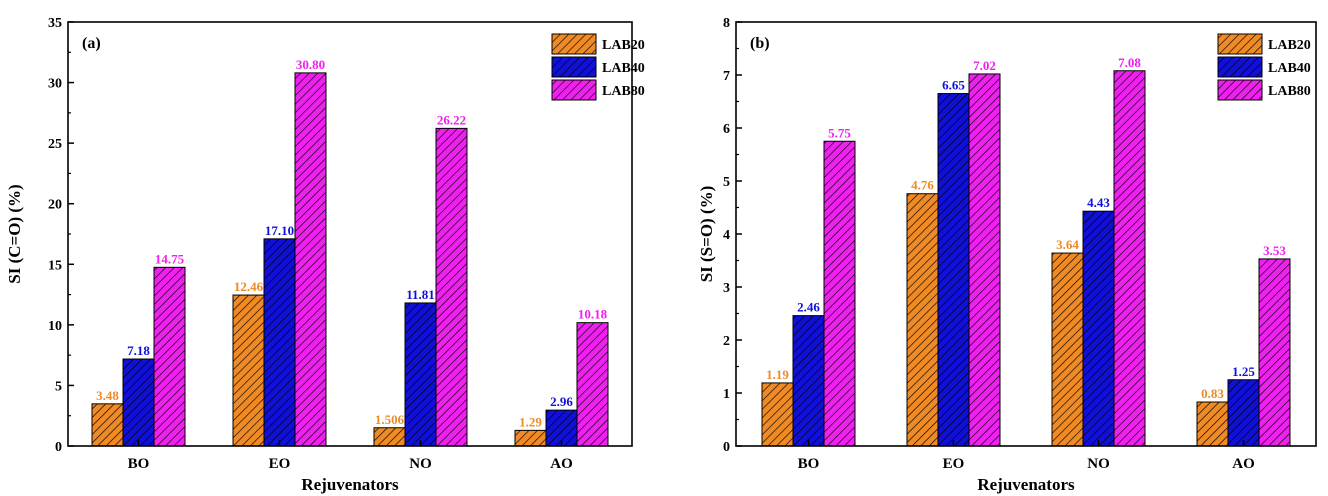  Describe the element at coordinates (1243, 413) in the screenshot. I see `bar-ao-lab40` at that location.